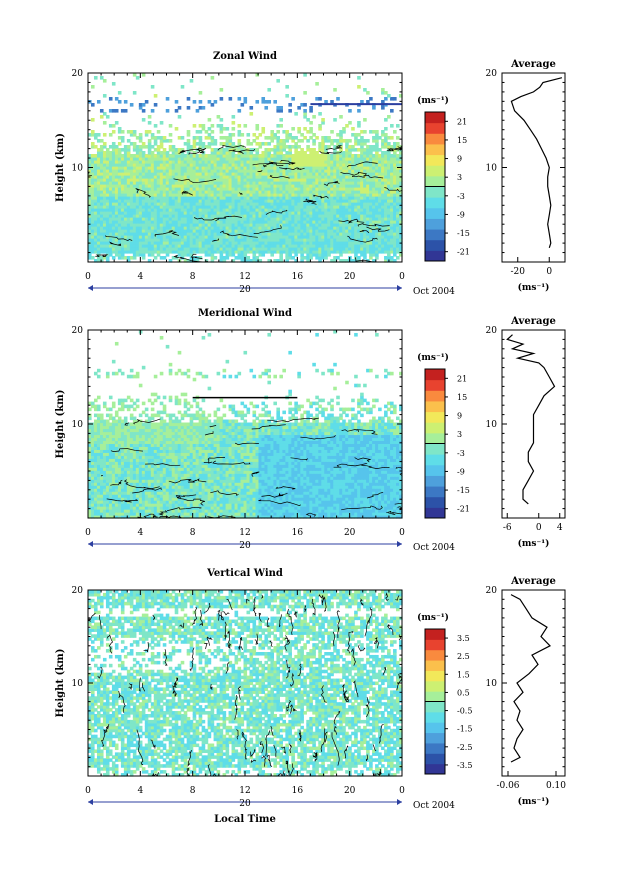 The image size is (618, 873). What do you see at coordinates (60, 683) in the screenshot?
I see `y-axis-label: Height (km)` at bounding box center [60, 683].